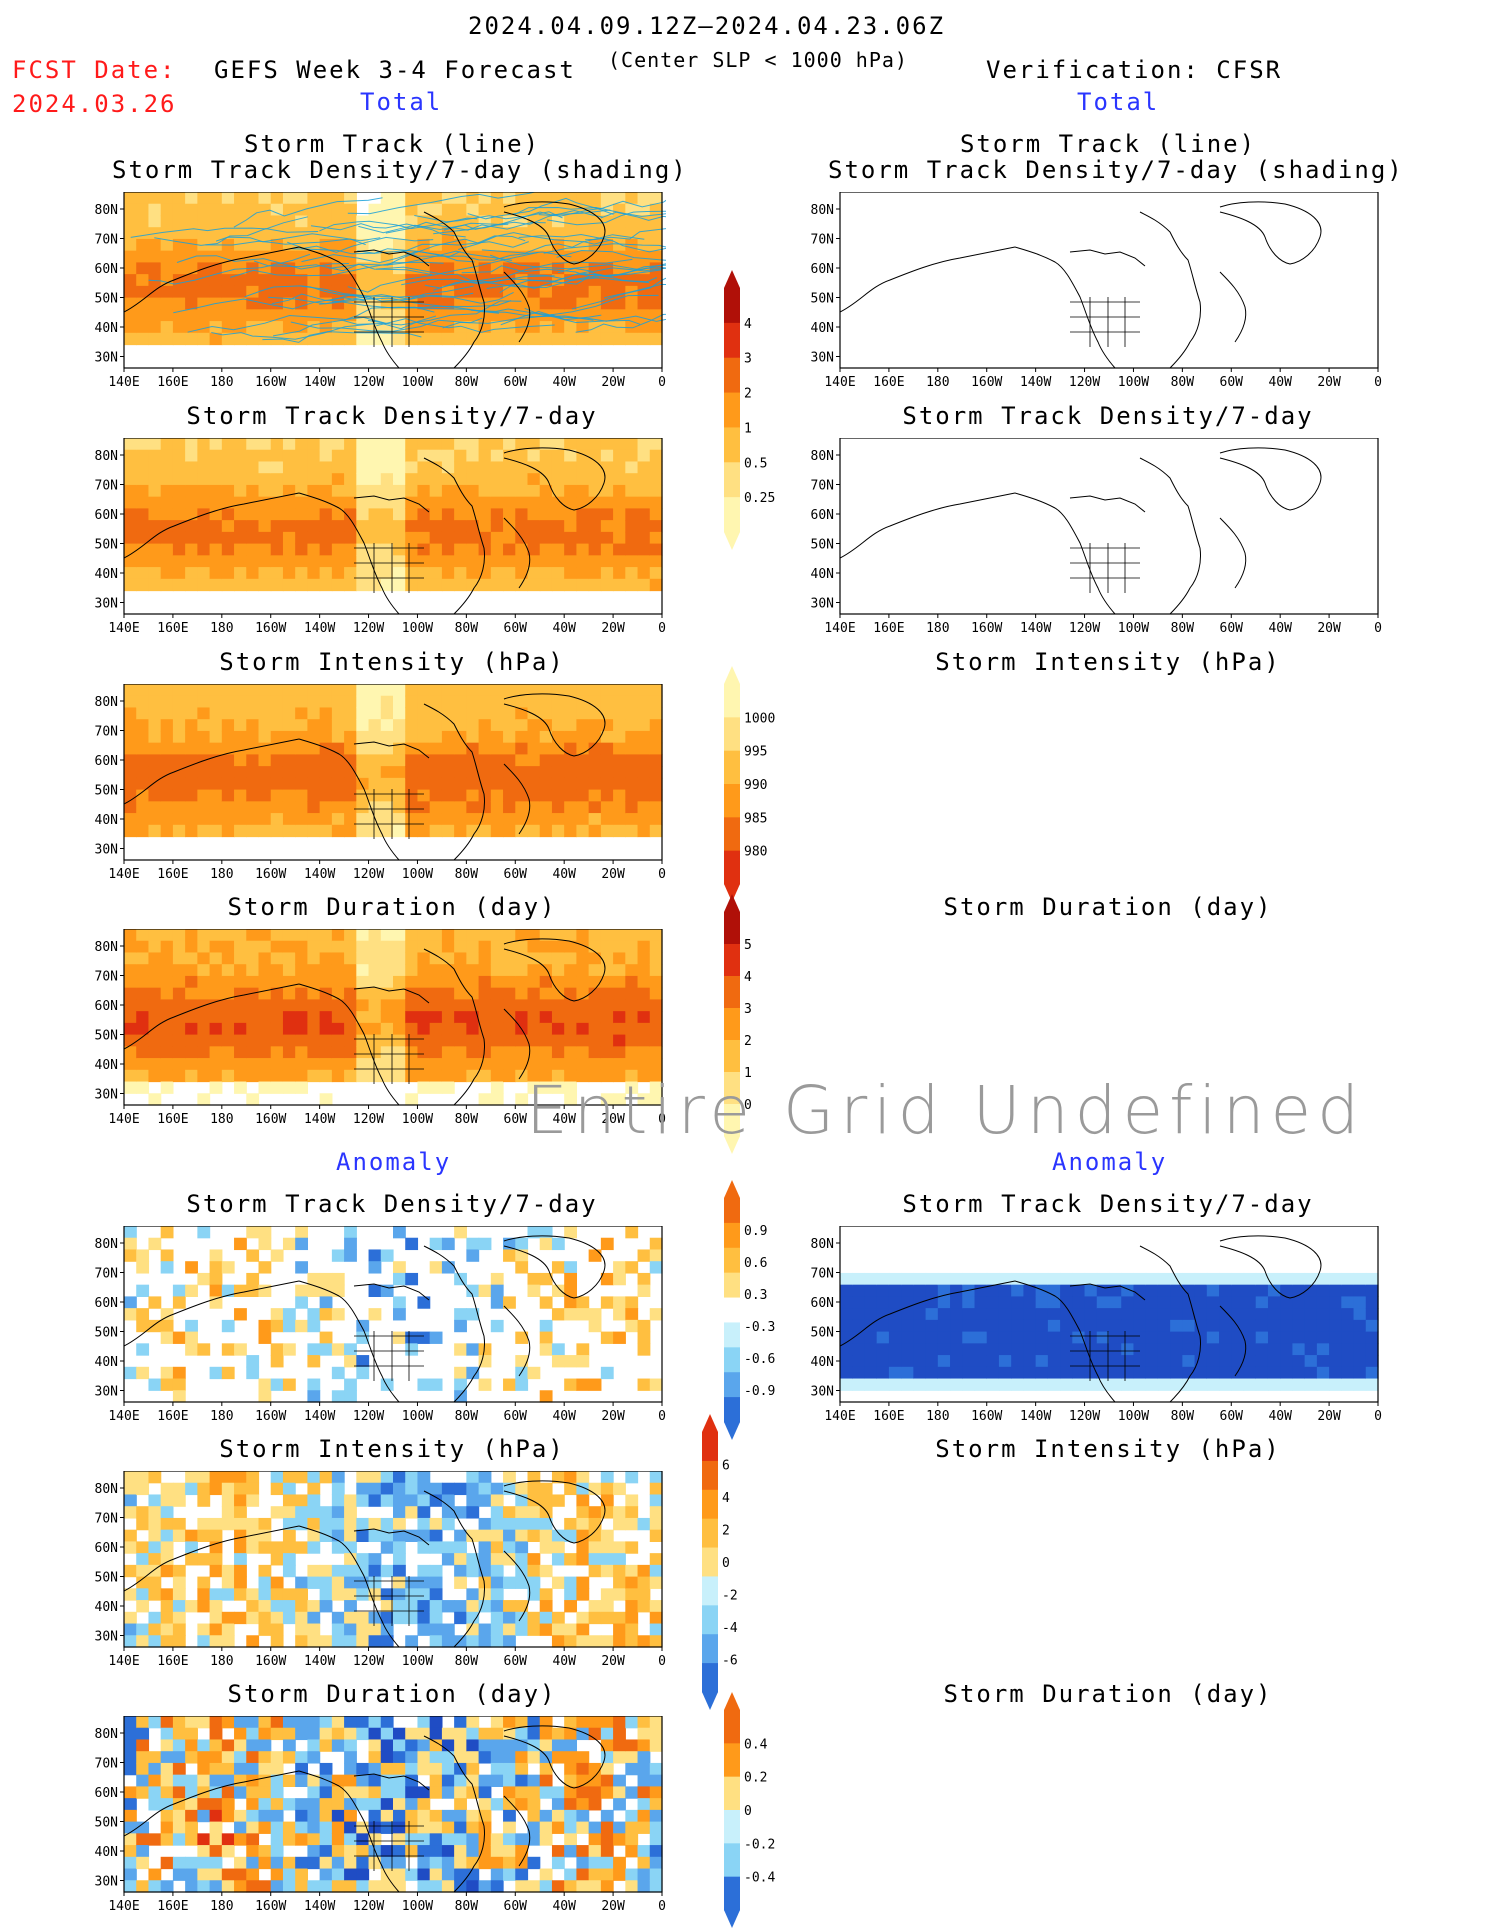 The width and height of the screenshot is (1487, 1930). Describe the element at coordinates (392, 907) in the screenshot. I see `title-duration-left: Storm Duration (day)` at that location.